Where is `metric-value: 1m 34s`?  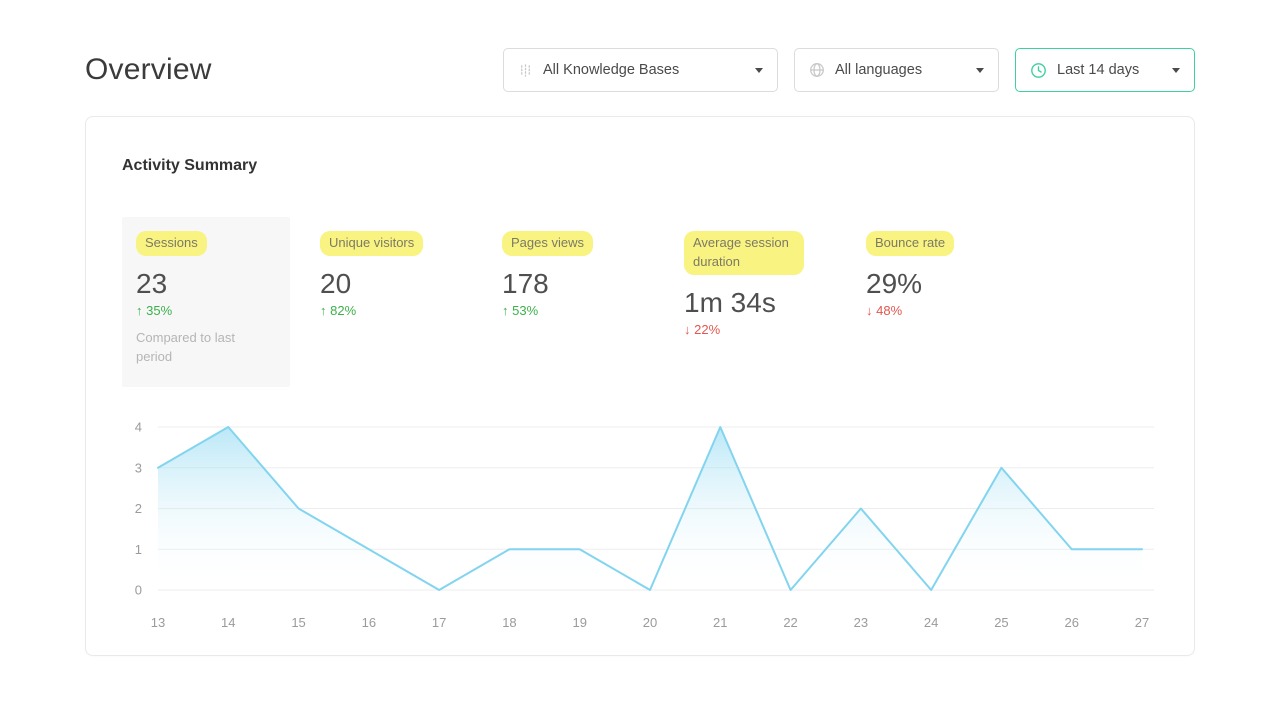 metric-value: 1m 34s is located at coordinates (730, 302).